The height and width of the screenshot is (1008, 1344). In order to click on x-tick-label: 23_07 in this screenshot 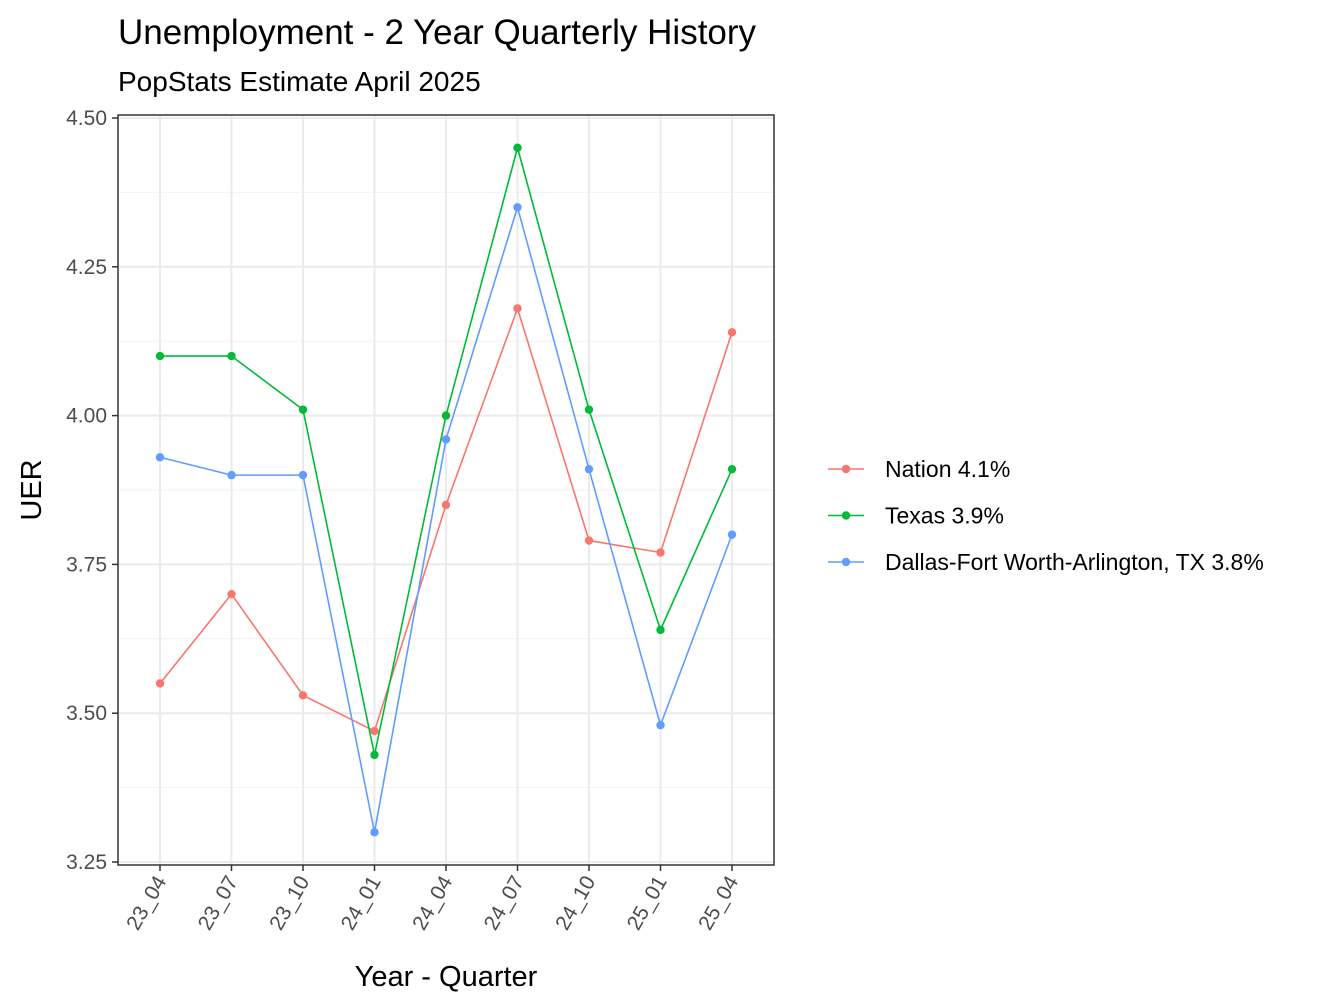, I will do `click(218, 903)`.